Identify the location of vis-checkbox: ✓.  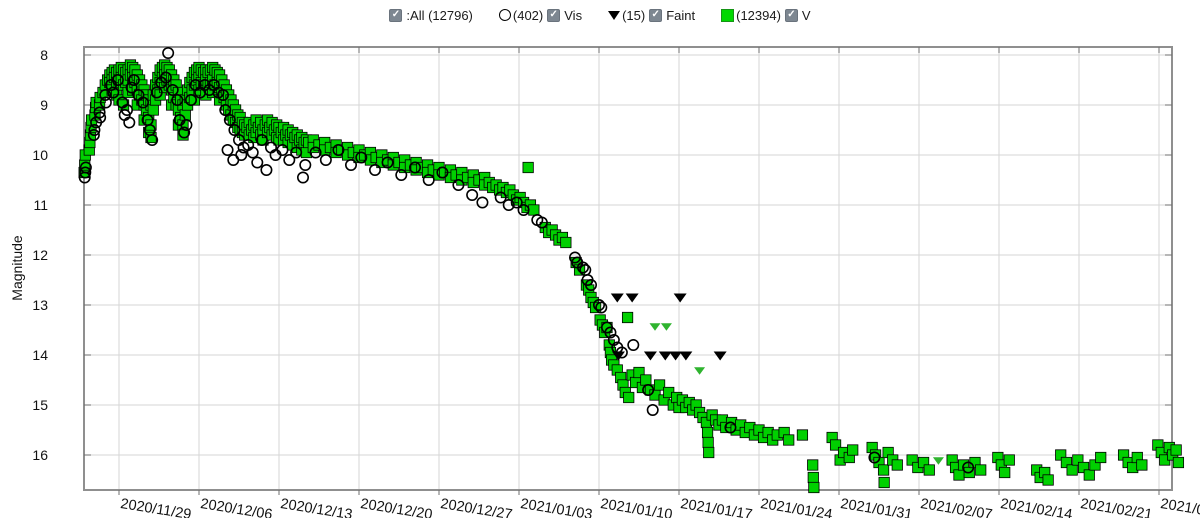
(554, 15).